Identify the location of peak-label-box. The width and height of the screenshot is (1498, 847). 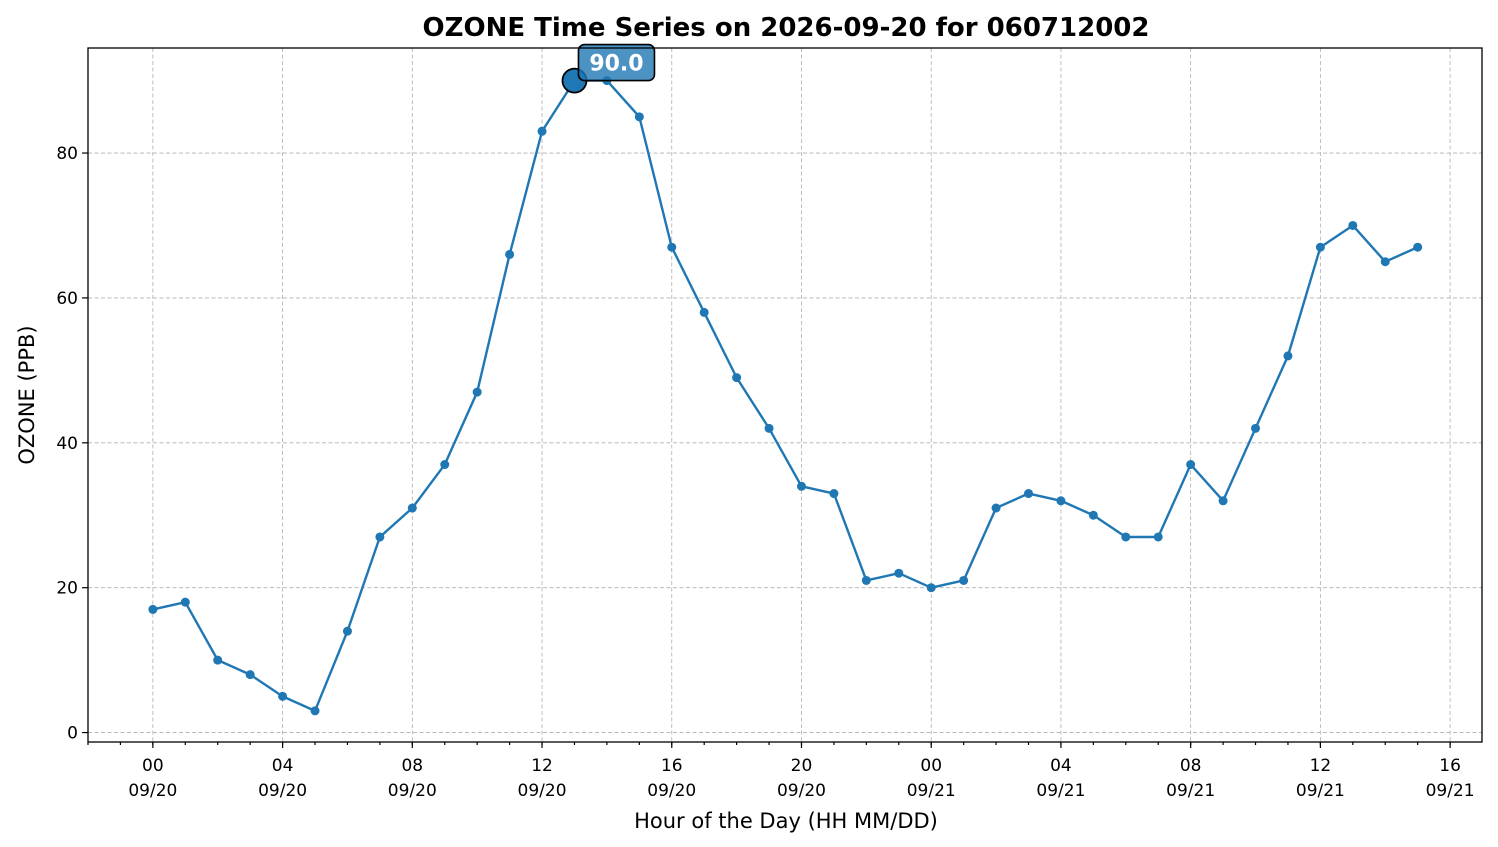
(616, 62).